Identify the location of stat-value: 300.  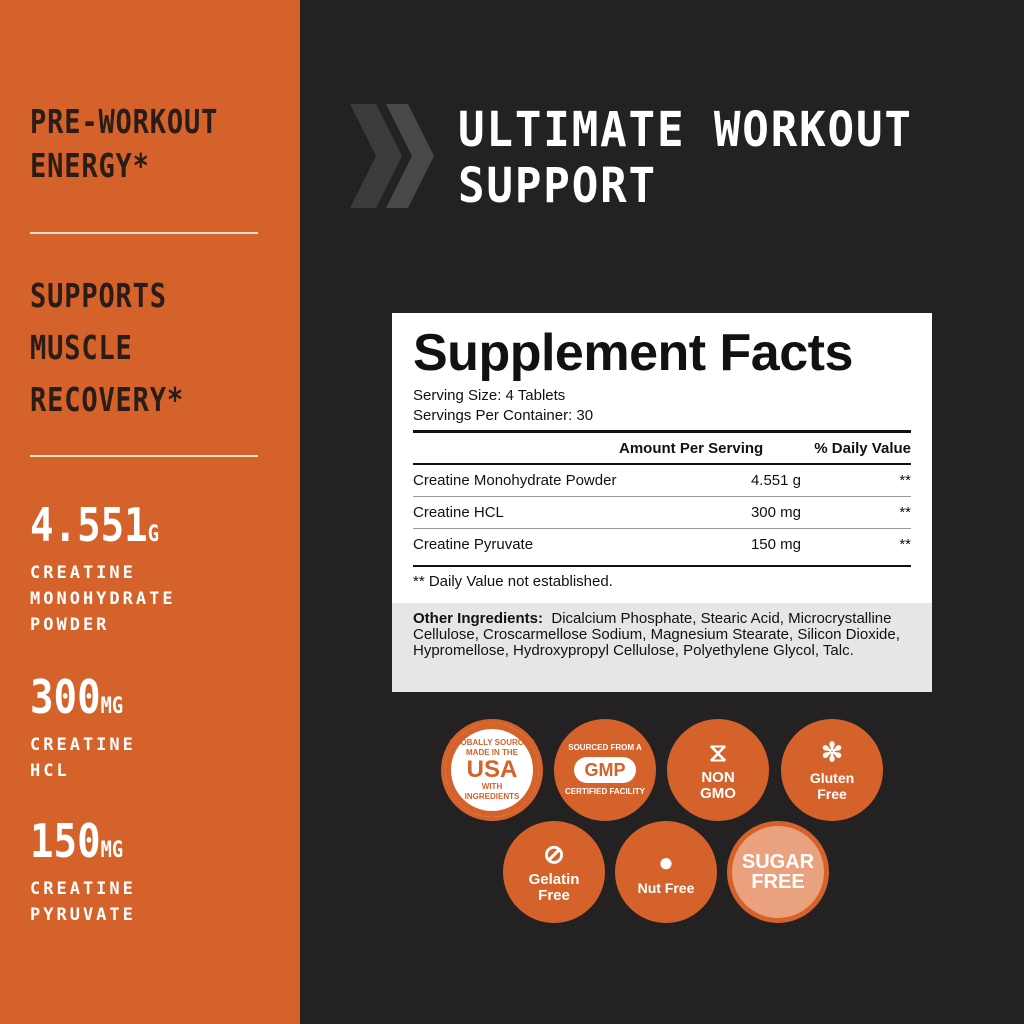
(65, 697).